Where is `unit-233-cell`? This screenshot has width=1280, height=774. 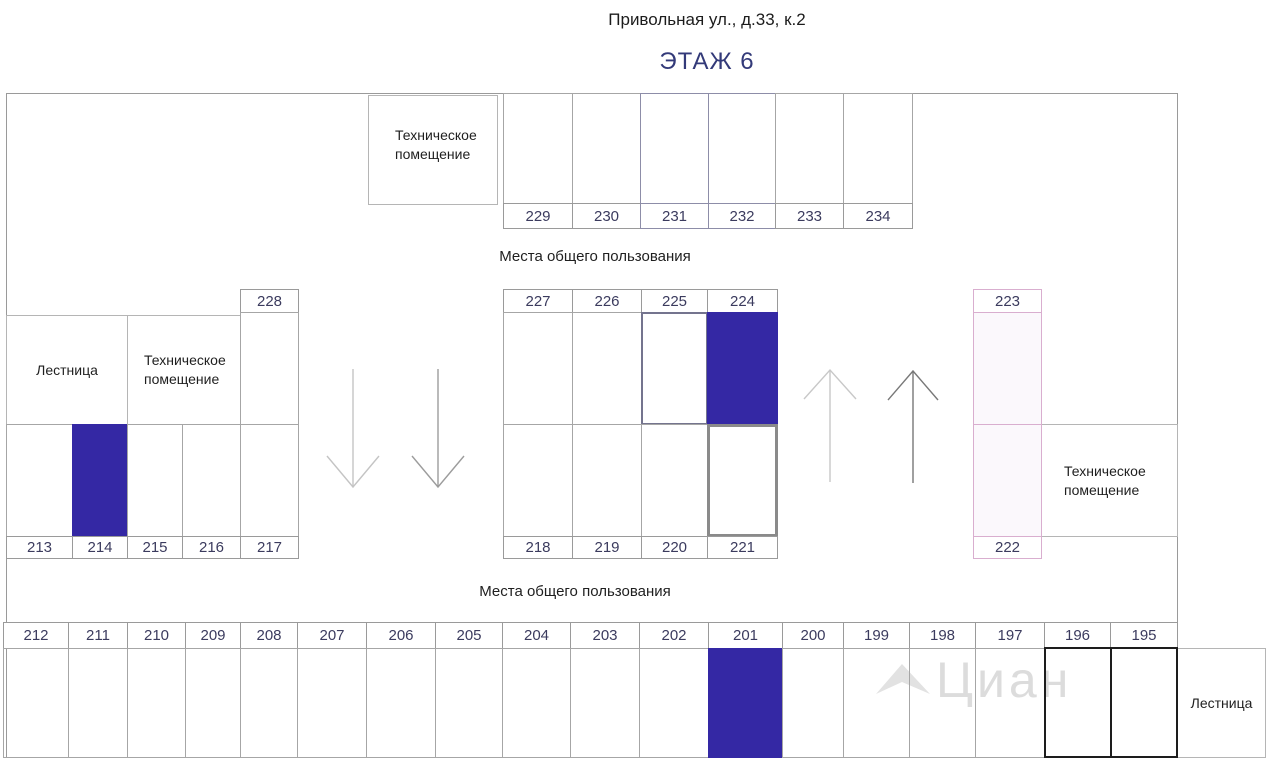 unit-233-cell is located at coordinates (809, 148).